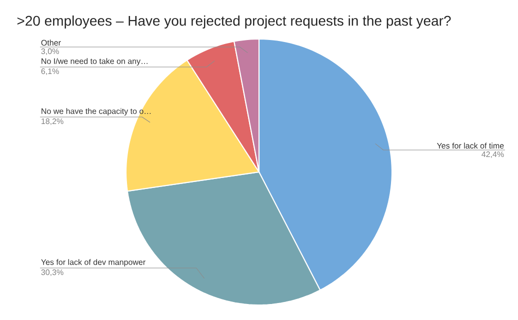 The width and height of the screenshot is (518, 320). What do you see at coordinates (51, 43) in the screenshot?
I see `slice-label: Other` at bounding box center [51, 43].